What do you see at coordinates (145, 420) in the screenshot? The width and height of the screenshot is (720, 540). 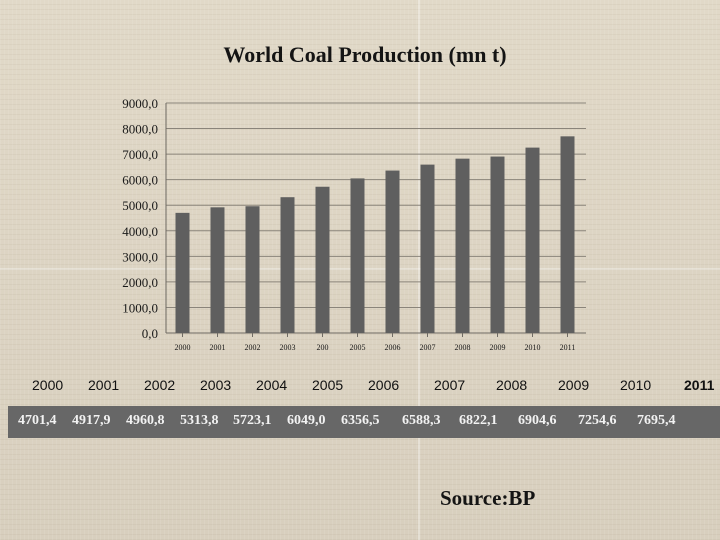 I see `value-cell: 4960,8` at bounding box center [145, 420].